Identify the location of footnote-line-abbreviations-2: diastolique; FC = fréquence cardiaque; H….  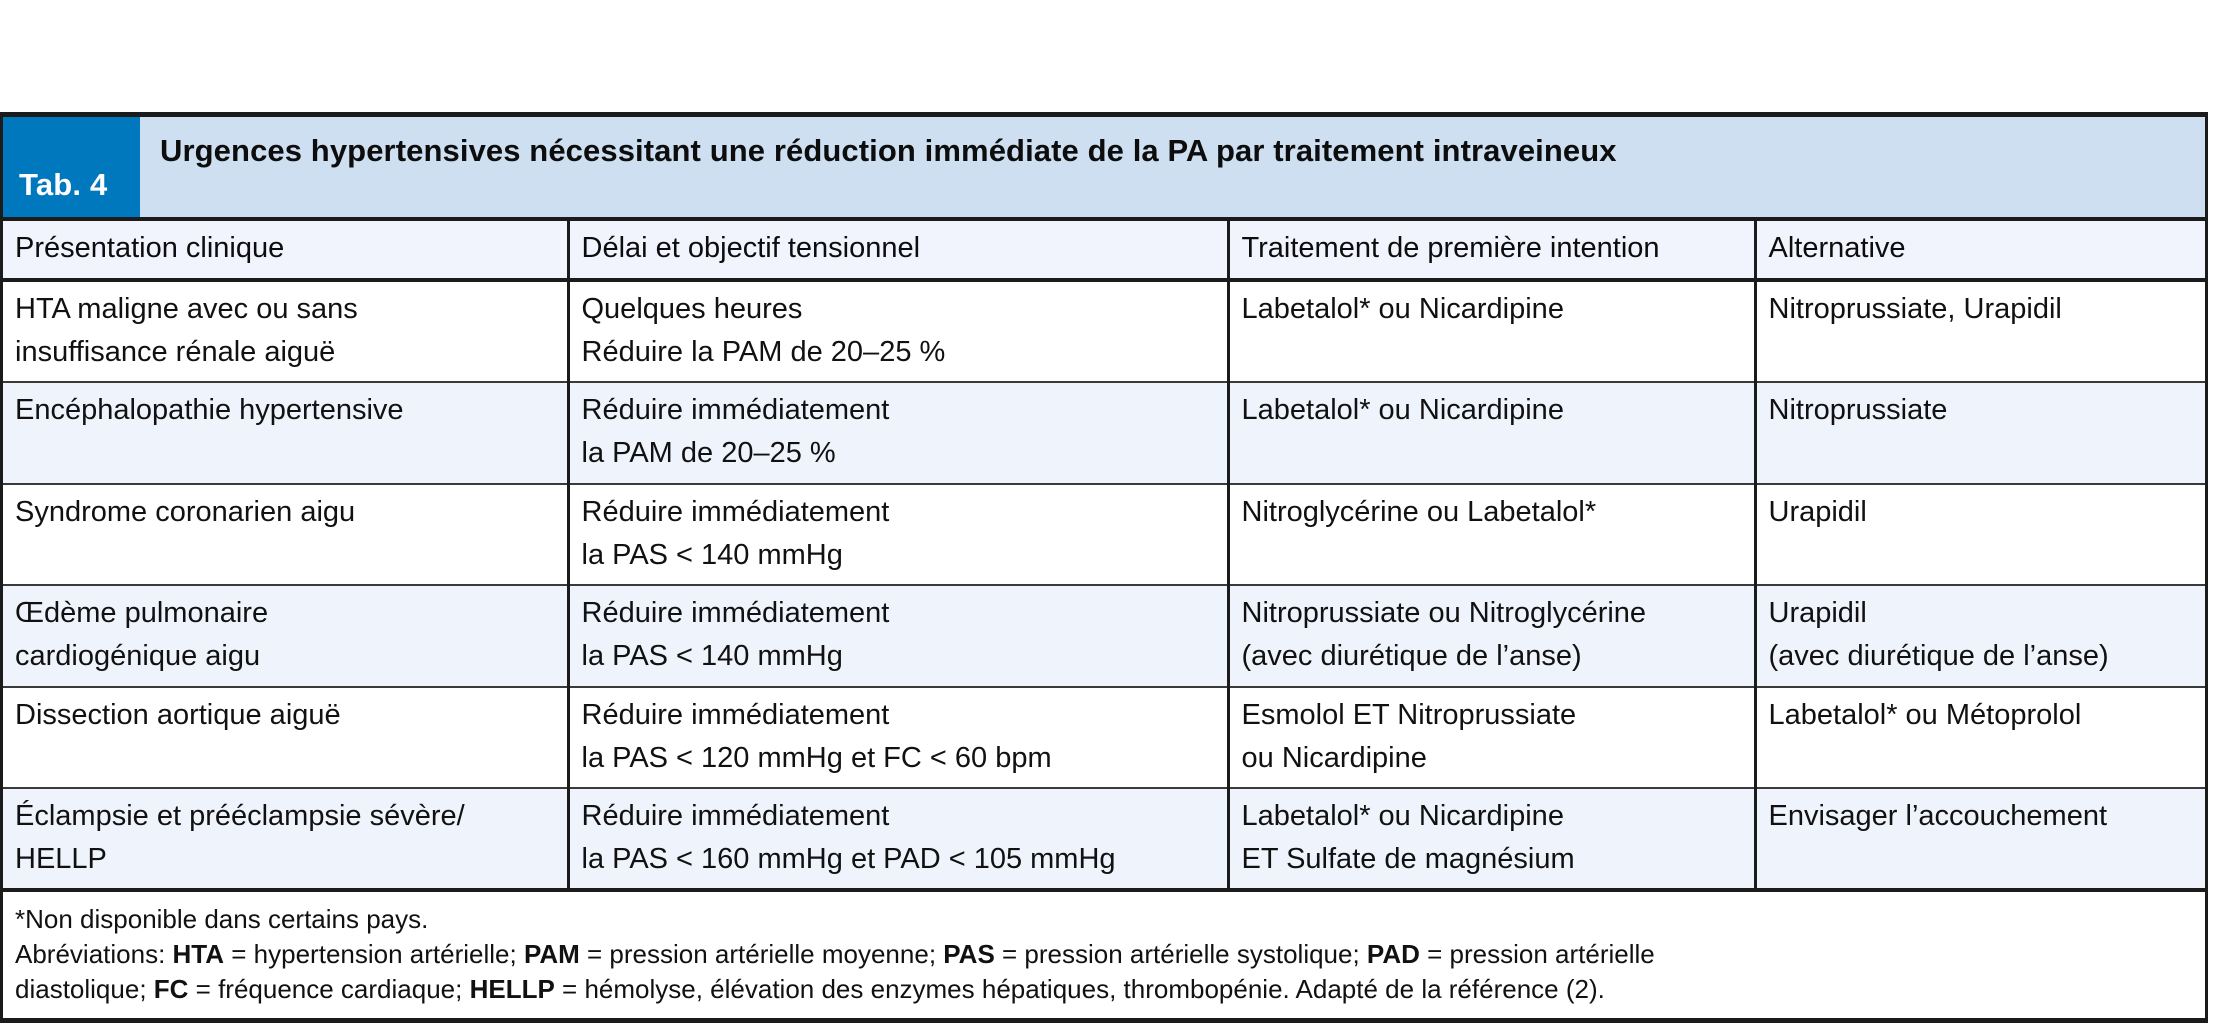
(1104, 989).